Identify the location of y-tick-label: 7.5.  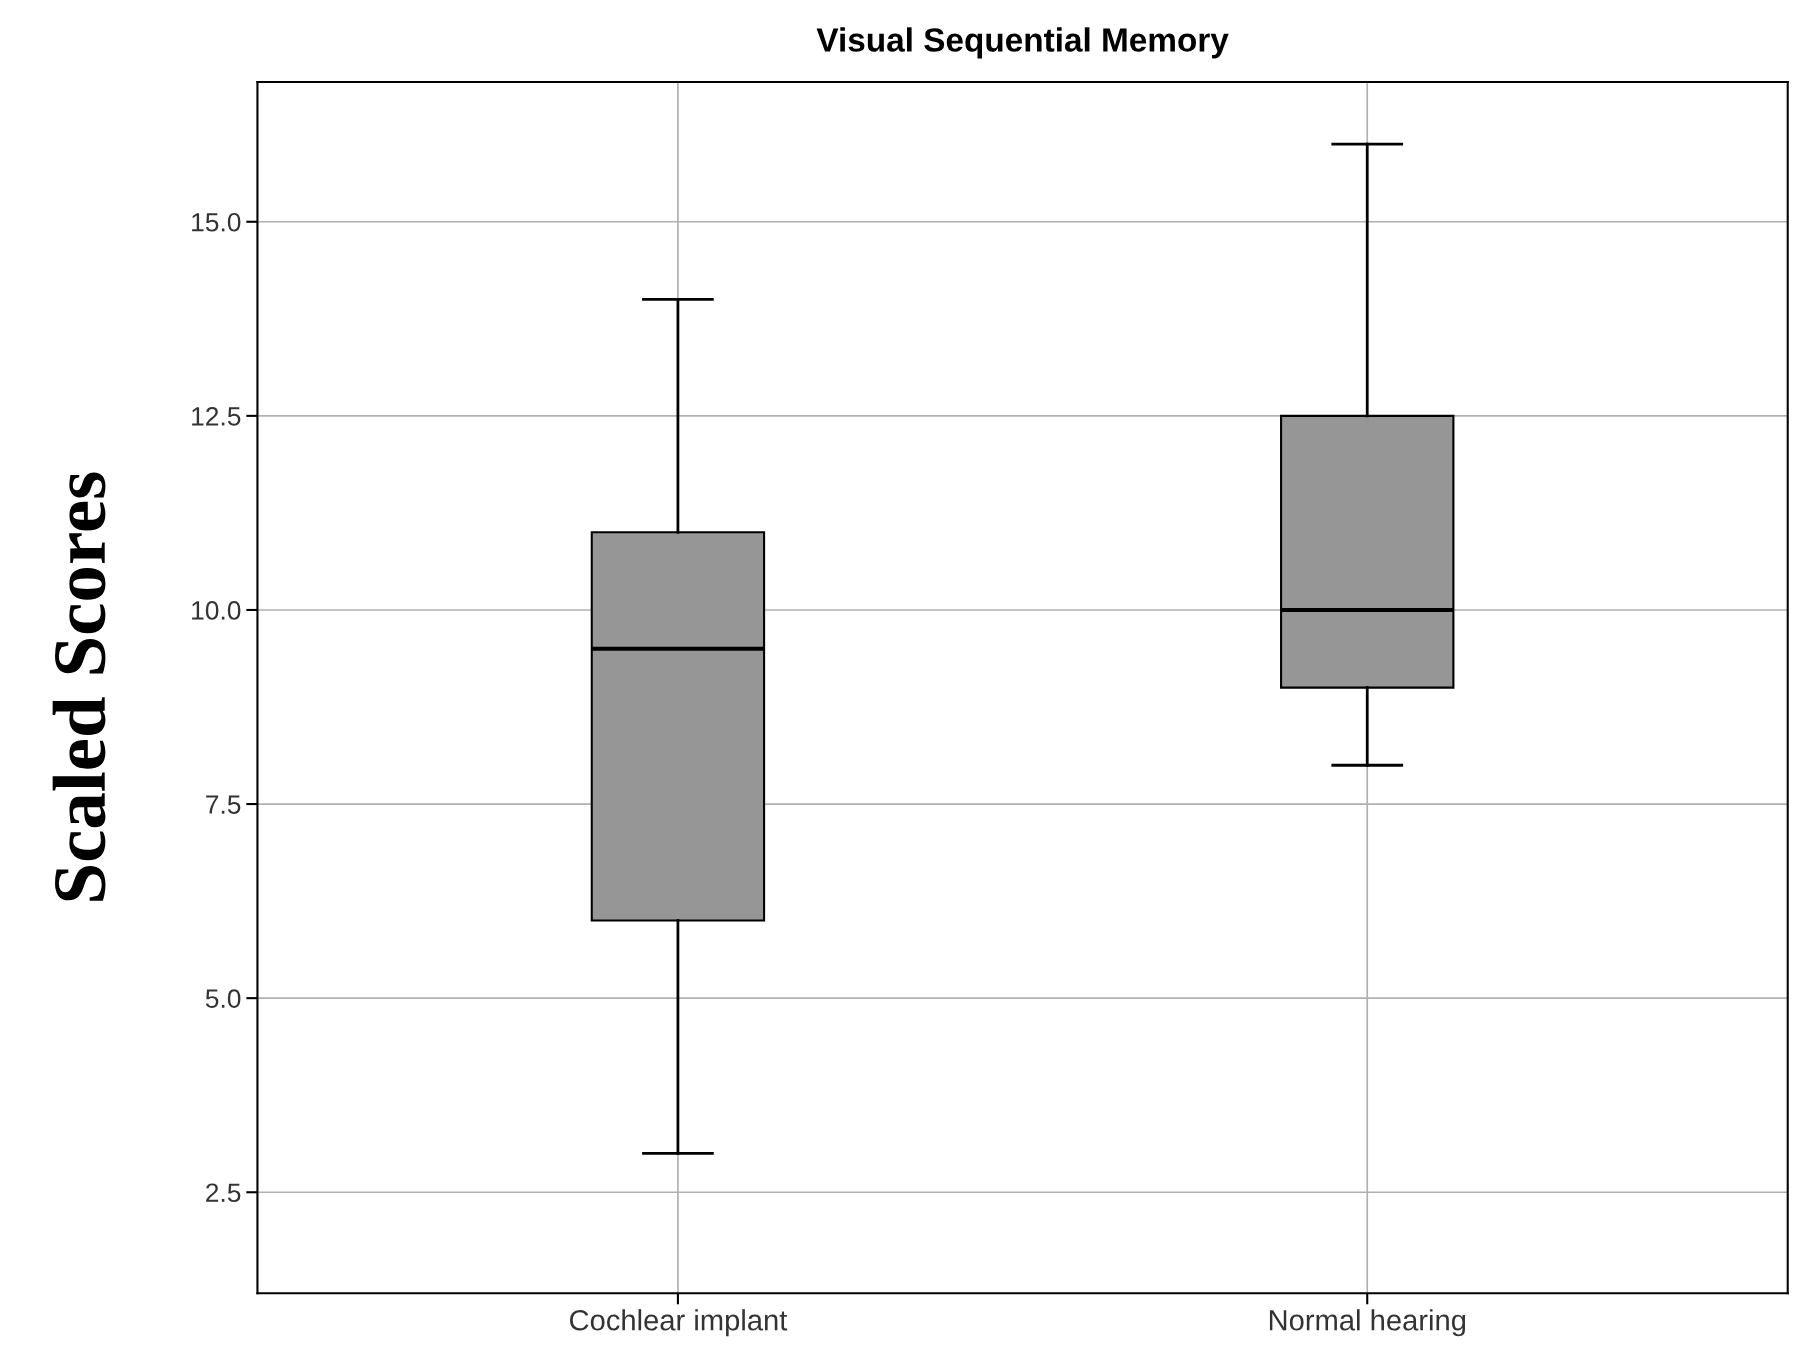
(223, 804).